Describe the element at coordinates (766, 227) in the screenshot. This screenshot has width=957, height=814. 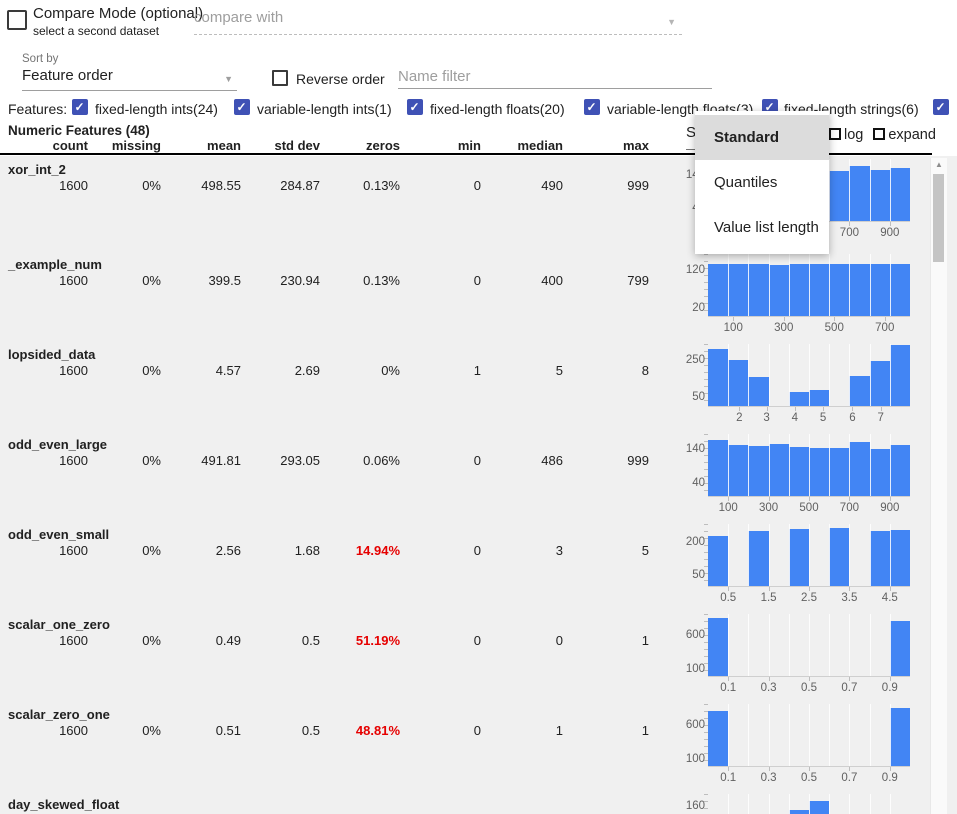
I see `menu-item: Value list length` at that location.